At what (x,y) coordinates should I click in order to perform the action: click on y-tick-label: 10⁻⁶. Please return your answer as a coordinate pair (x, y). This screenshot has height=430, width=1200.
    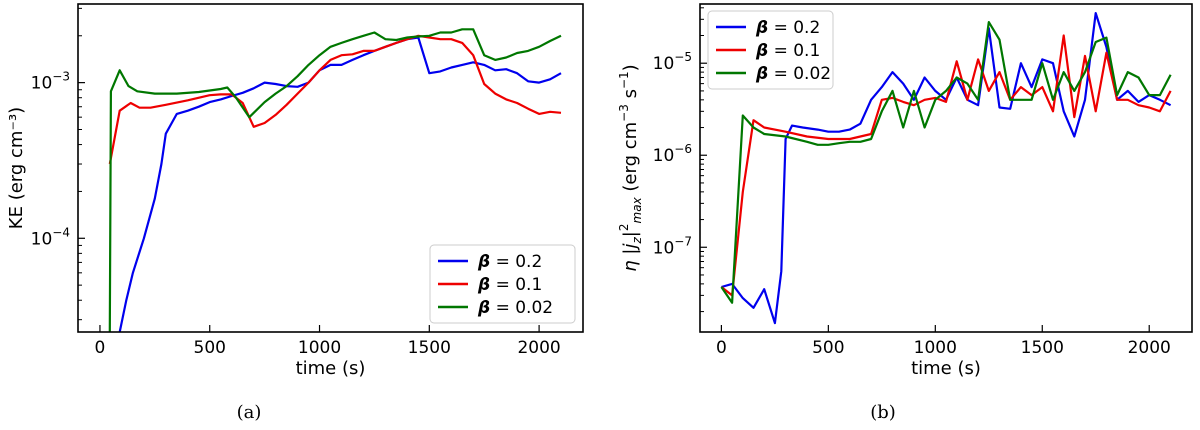
    Looking at the image, I should click on (672, 154).